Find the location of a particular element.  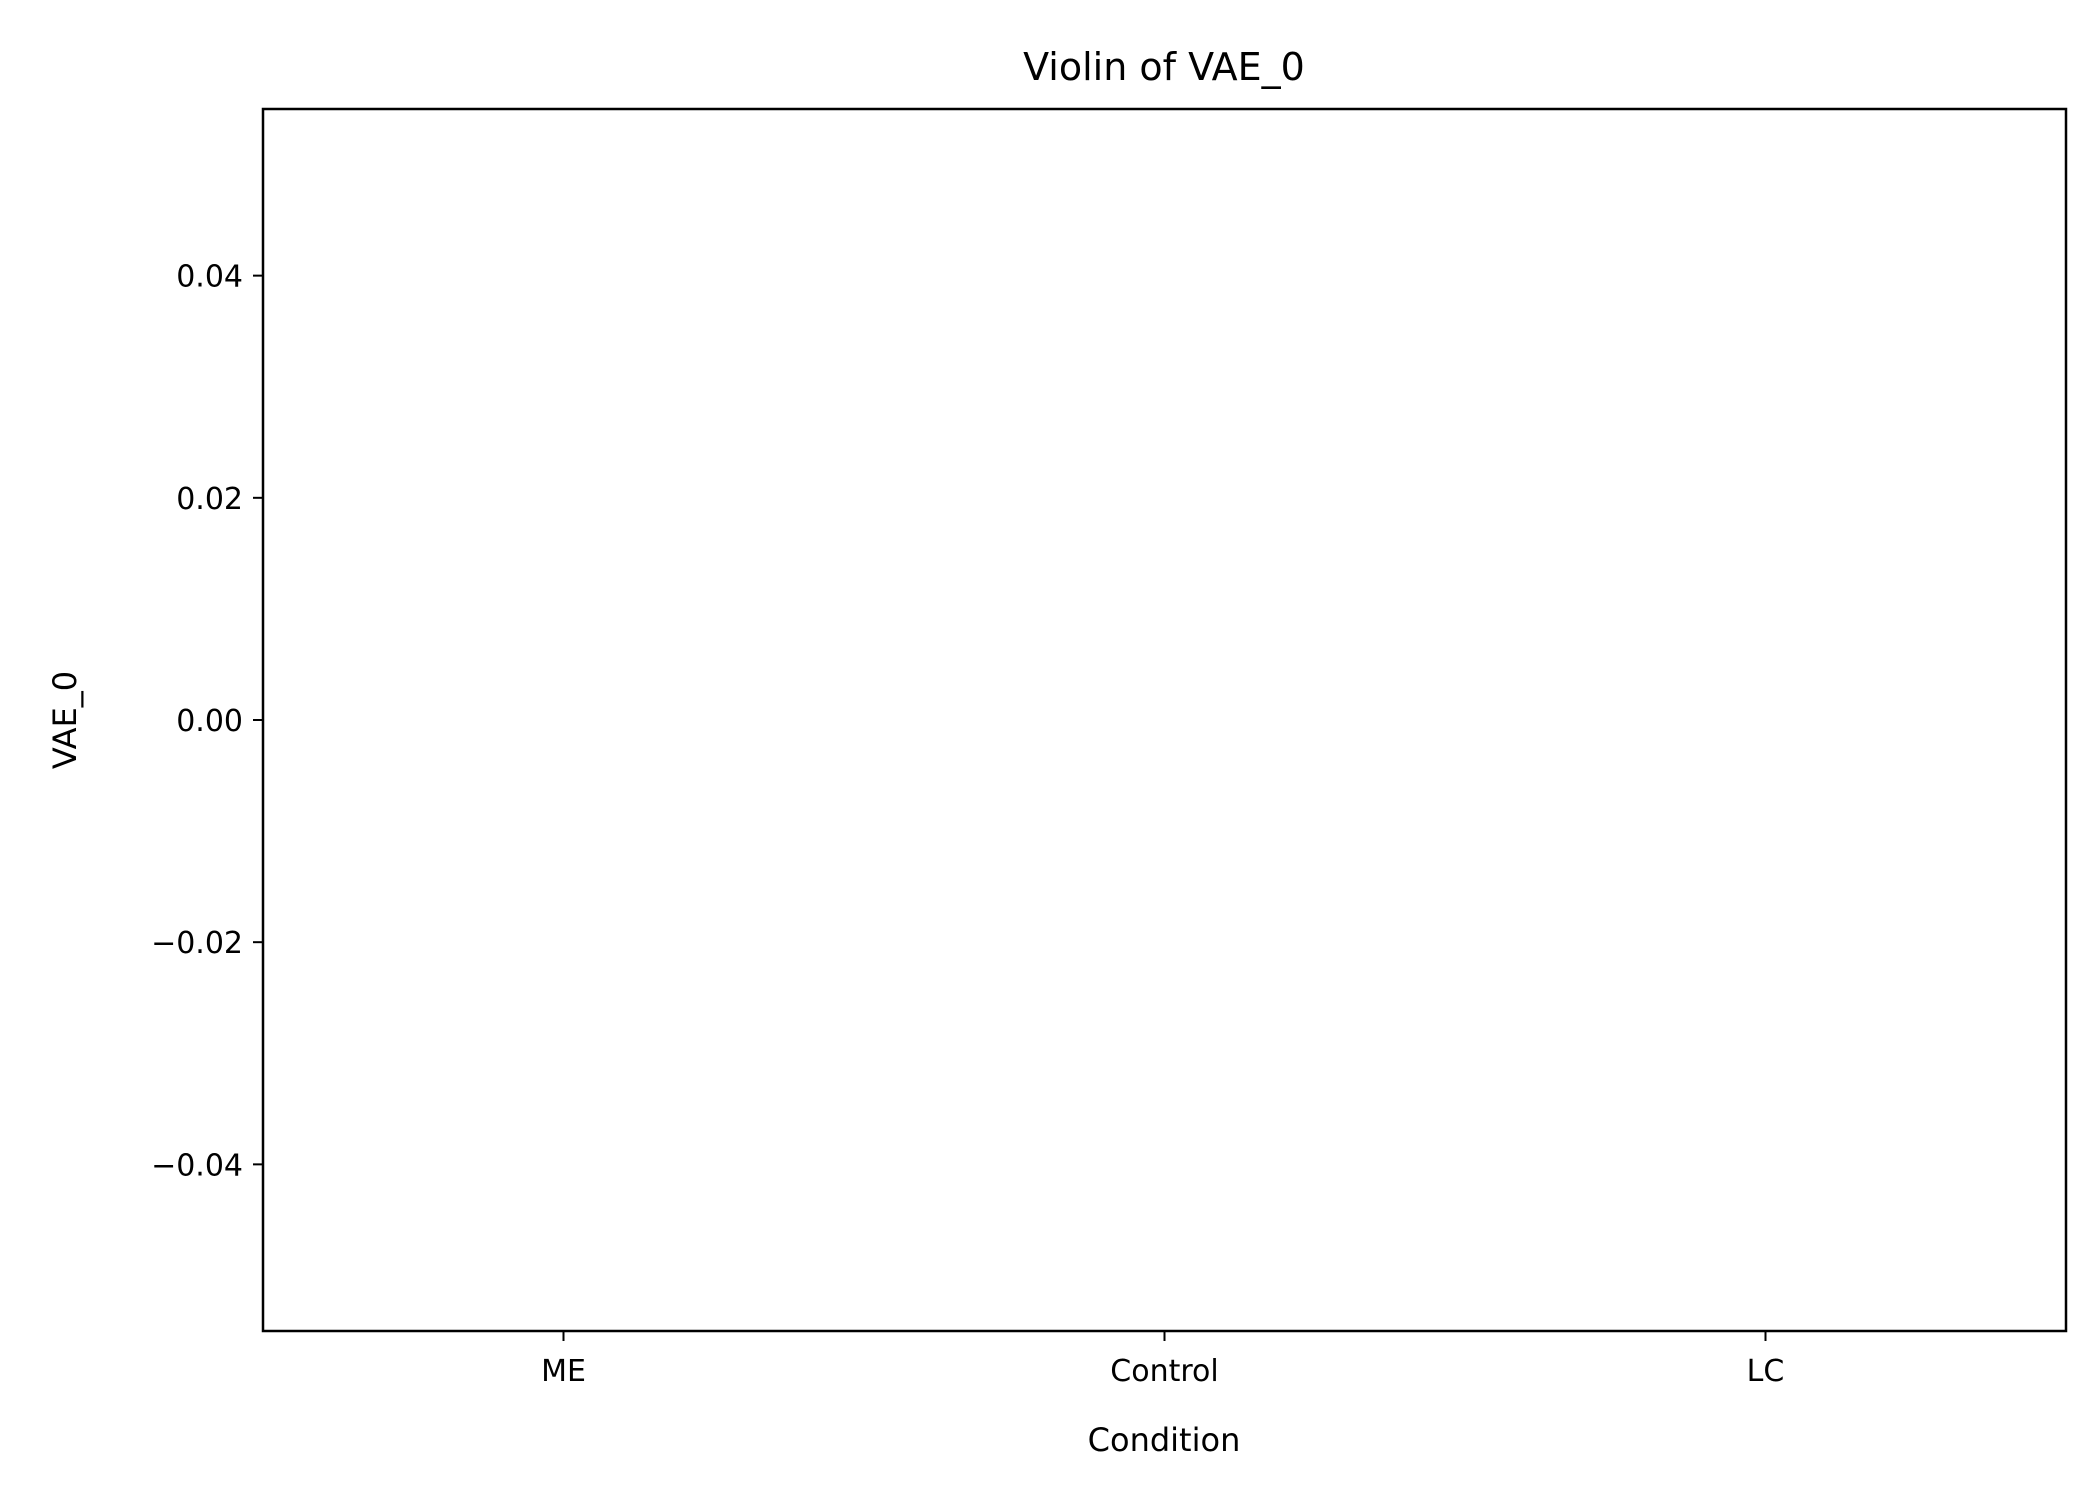

y-axis-ticks: −0.04 −0.02 0.00 0.02 0.04 is located at coordinates (207, 721).